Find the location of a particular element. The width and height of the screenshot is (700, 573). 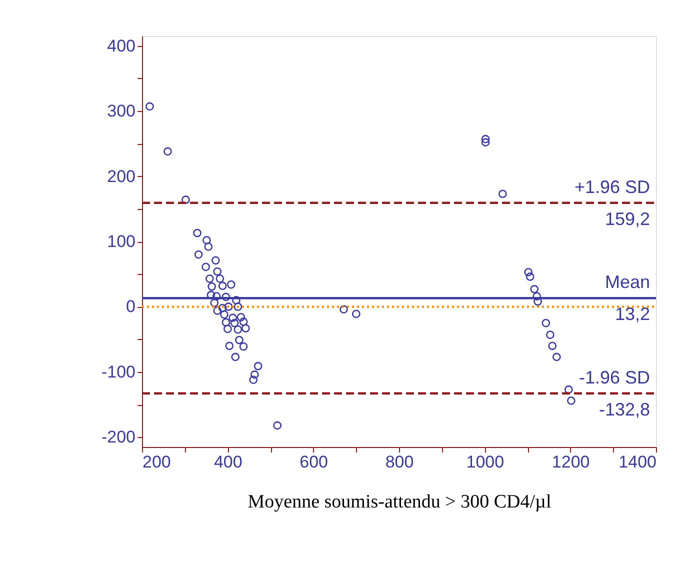

annotation: 159,2 is located at coordinates (627, 218).